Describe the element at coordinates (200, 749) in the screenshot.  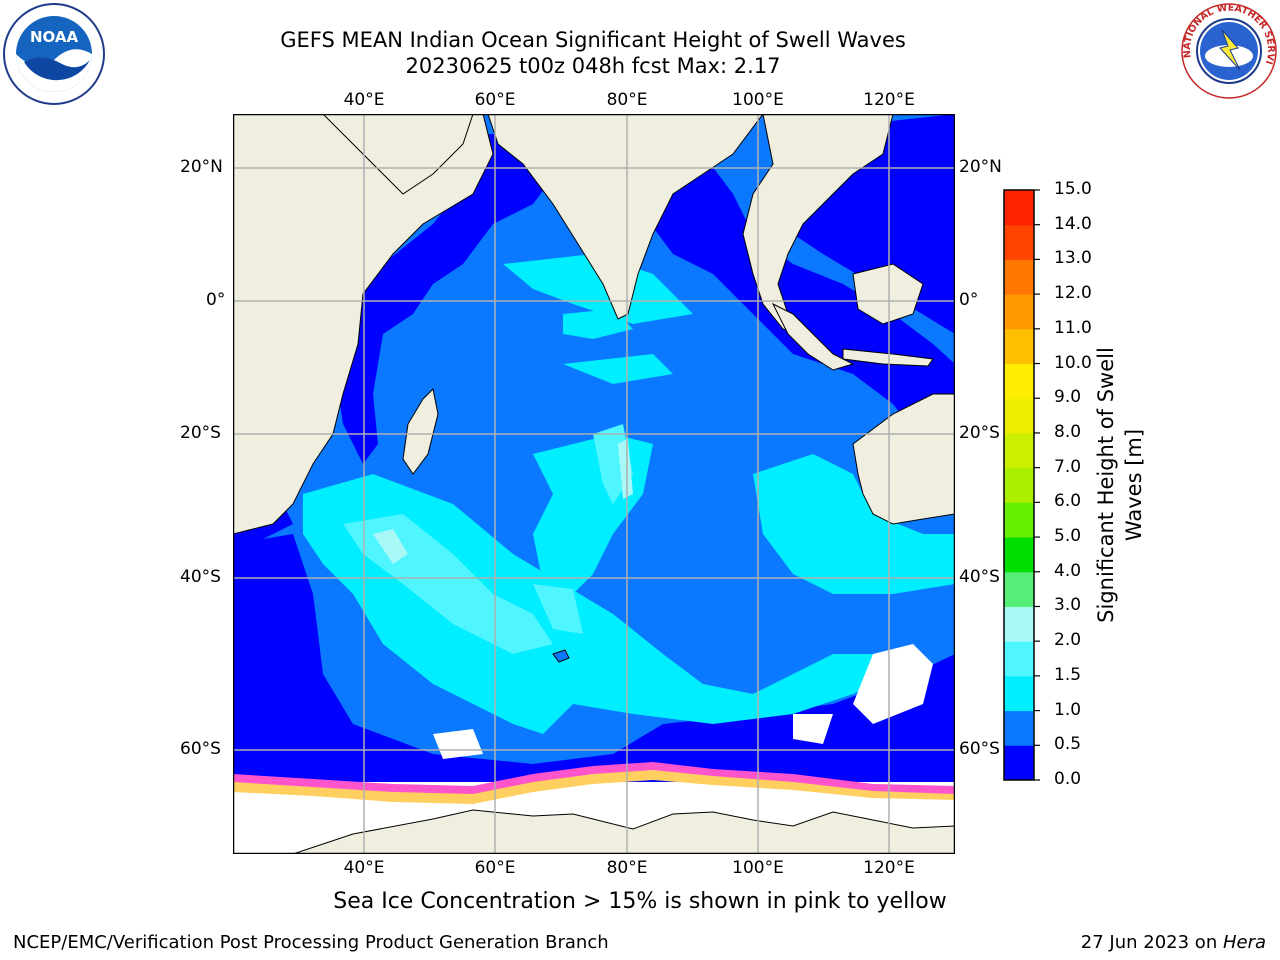
I see `lat-label-left-60s: 60°S` at that location.